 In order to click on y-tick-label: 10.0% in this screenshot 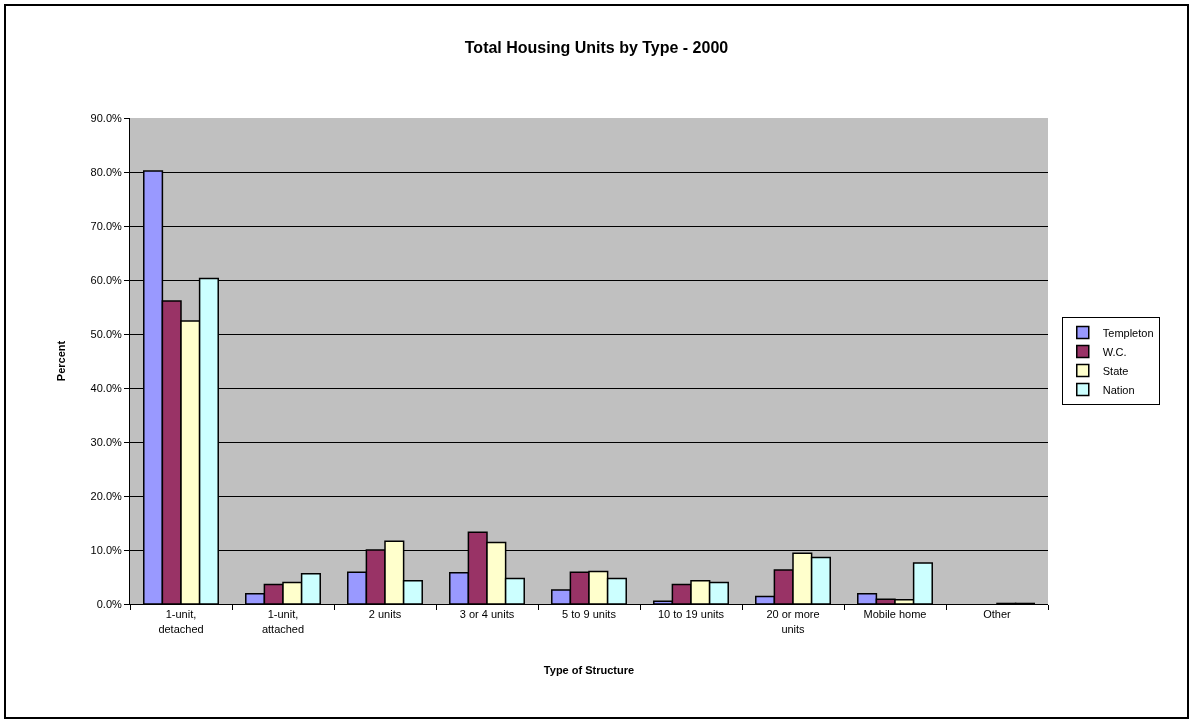, I will do `click(106, 549)`.